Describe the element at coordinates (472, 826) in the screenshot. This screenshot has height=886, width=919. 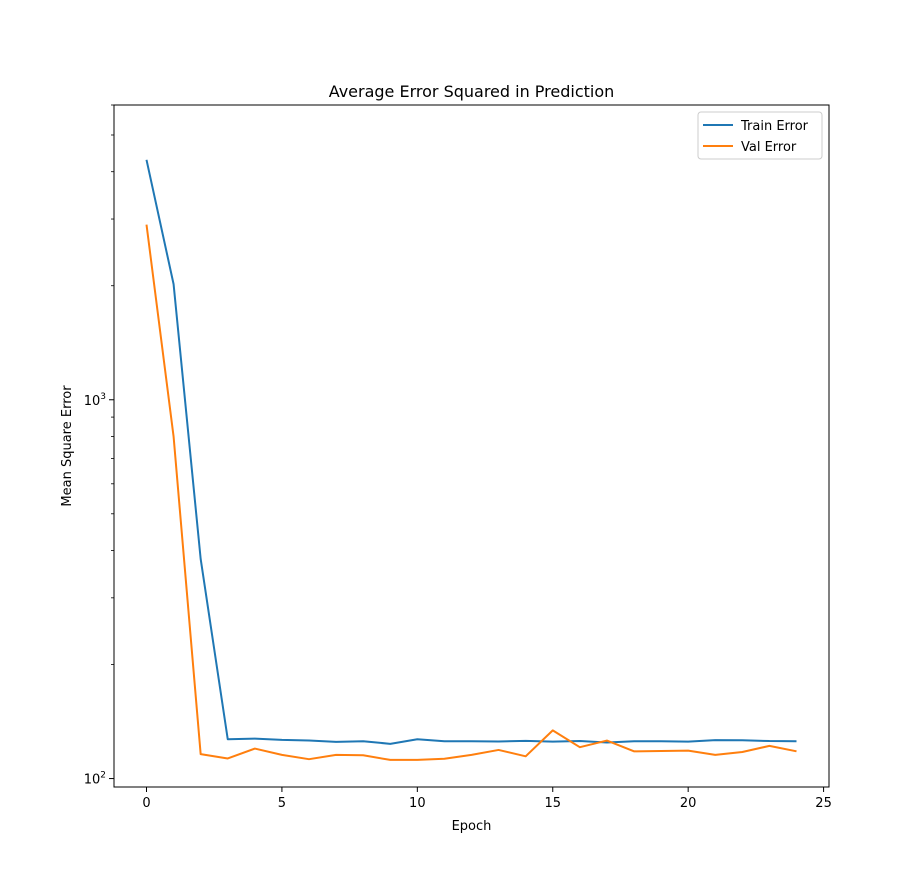
I see `x-axis-label: Epoch` at that location.